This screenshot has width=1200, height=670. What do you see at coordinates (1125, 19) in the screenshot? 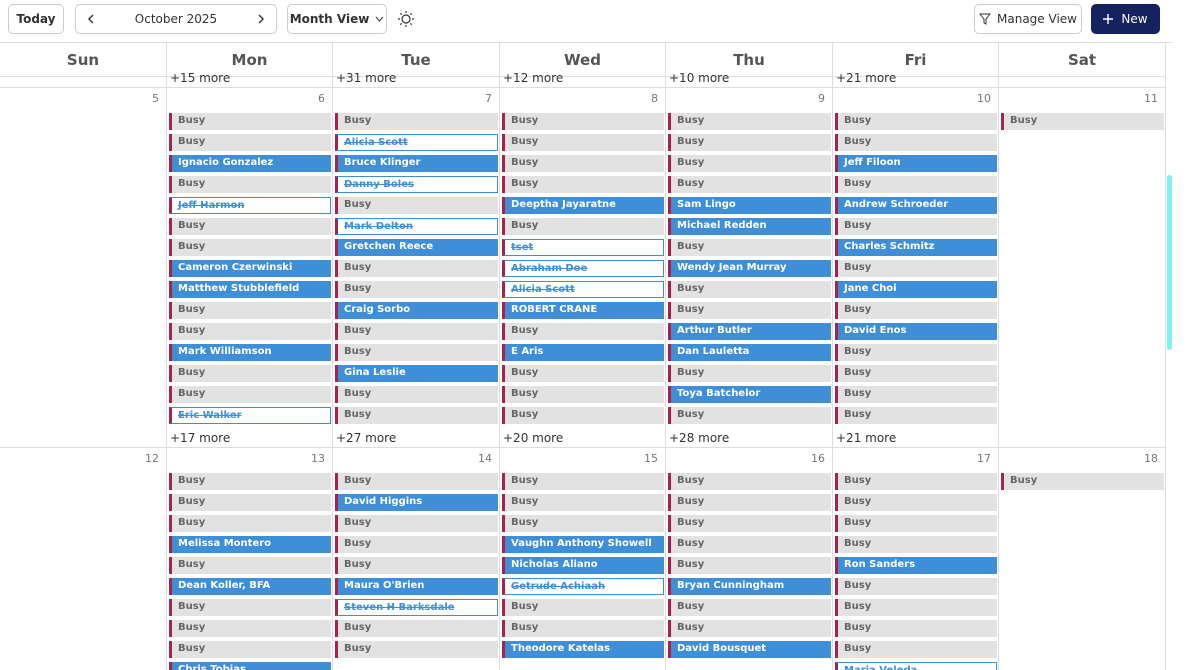
I see `new-button: New` at bounding box center [1125, 19].